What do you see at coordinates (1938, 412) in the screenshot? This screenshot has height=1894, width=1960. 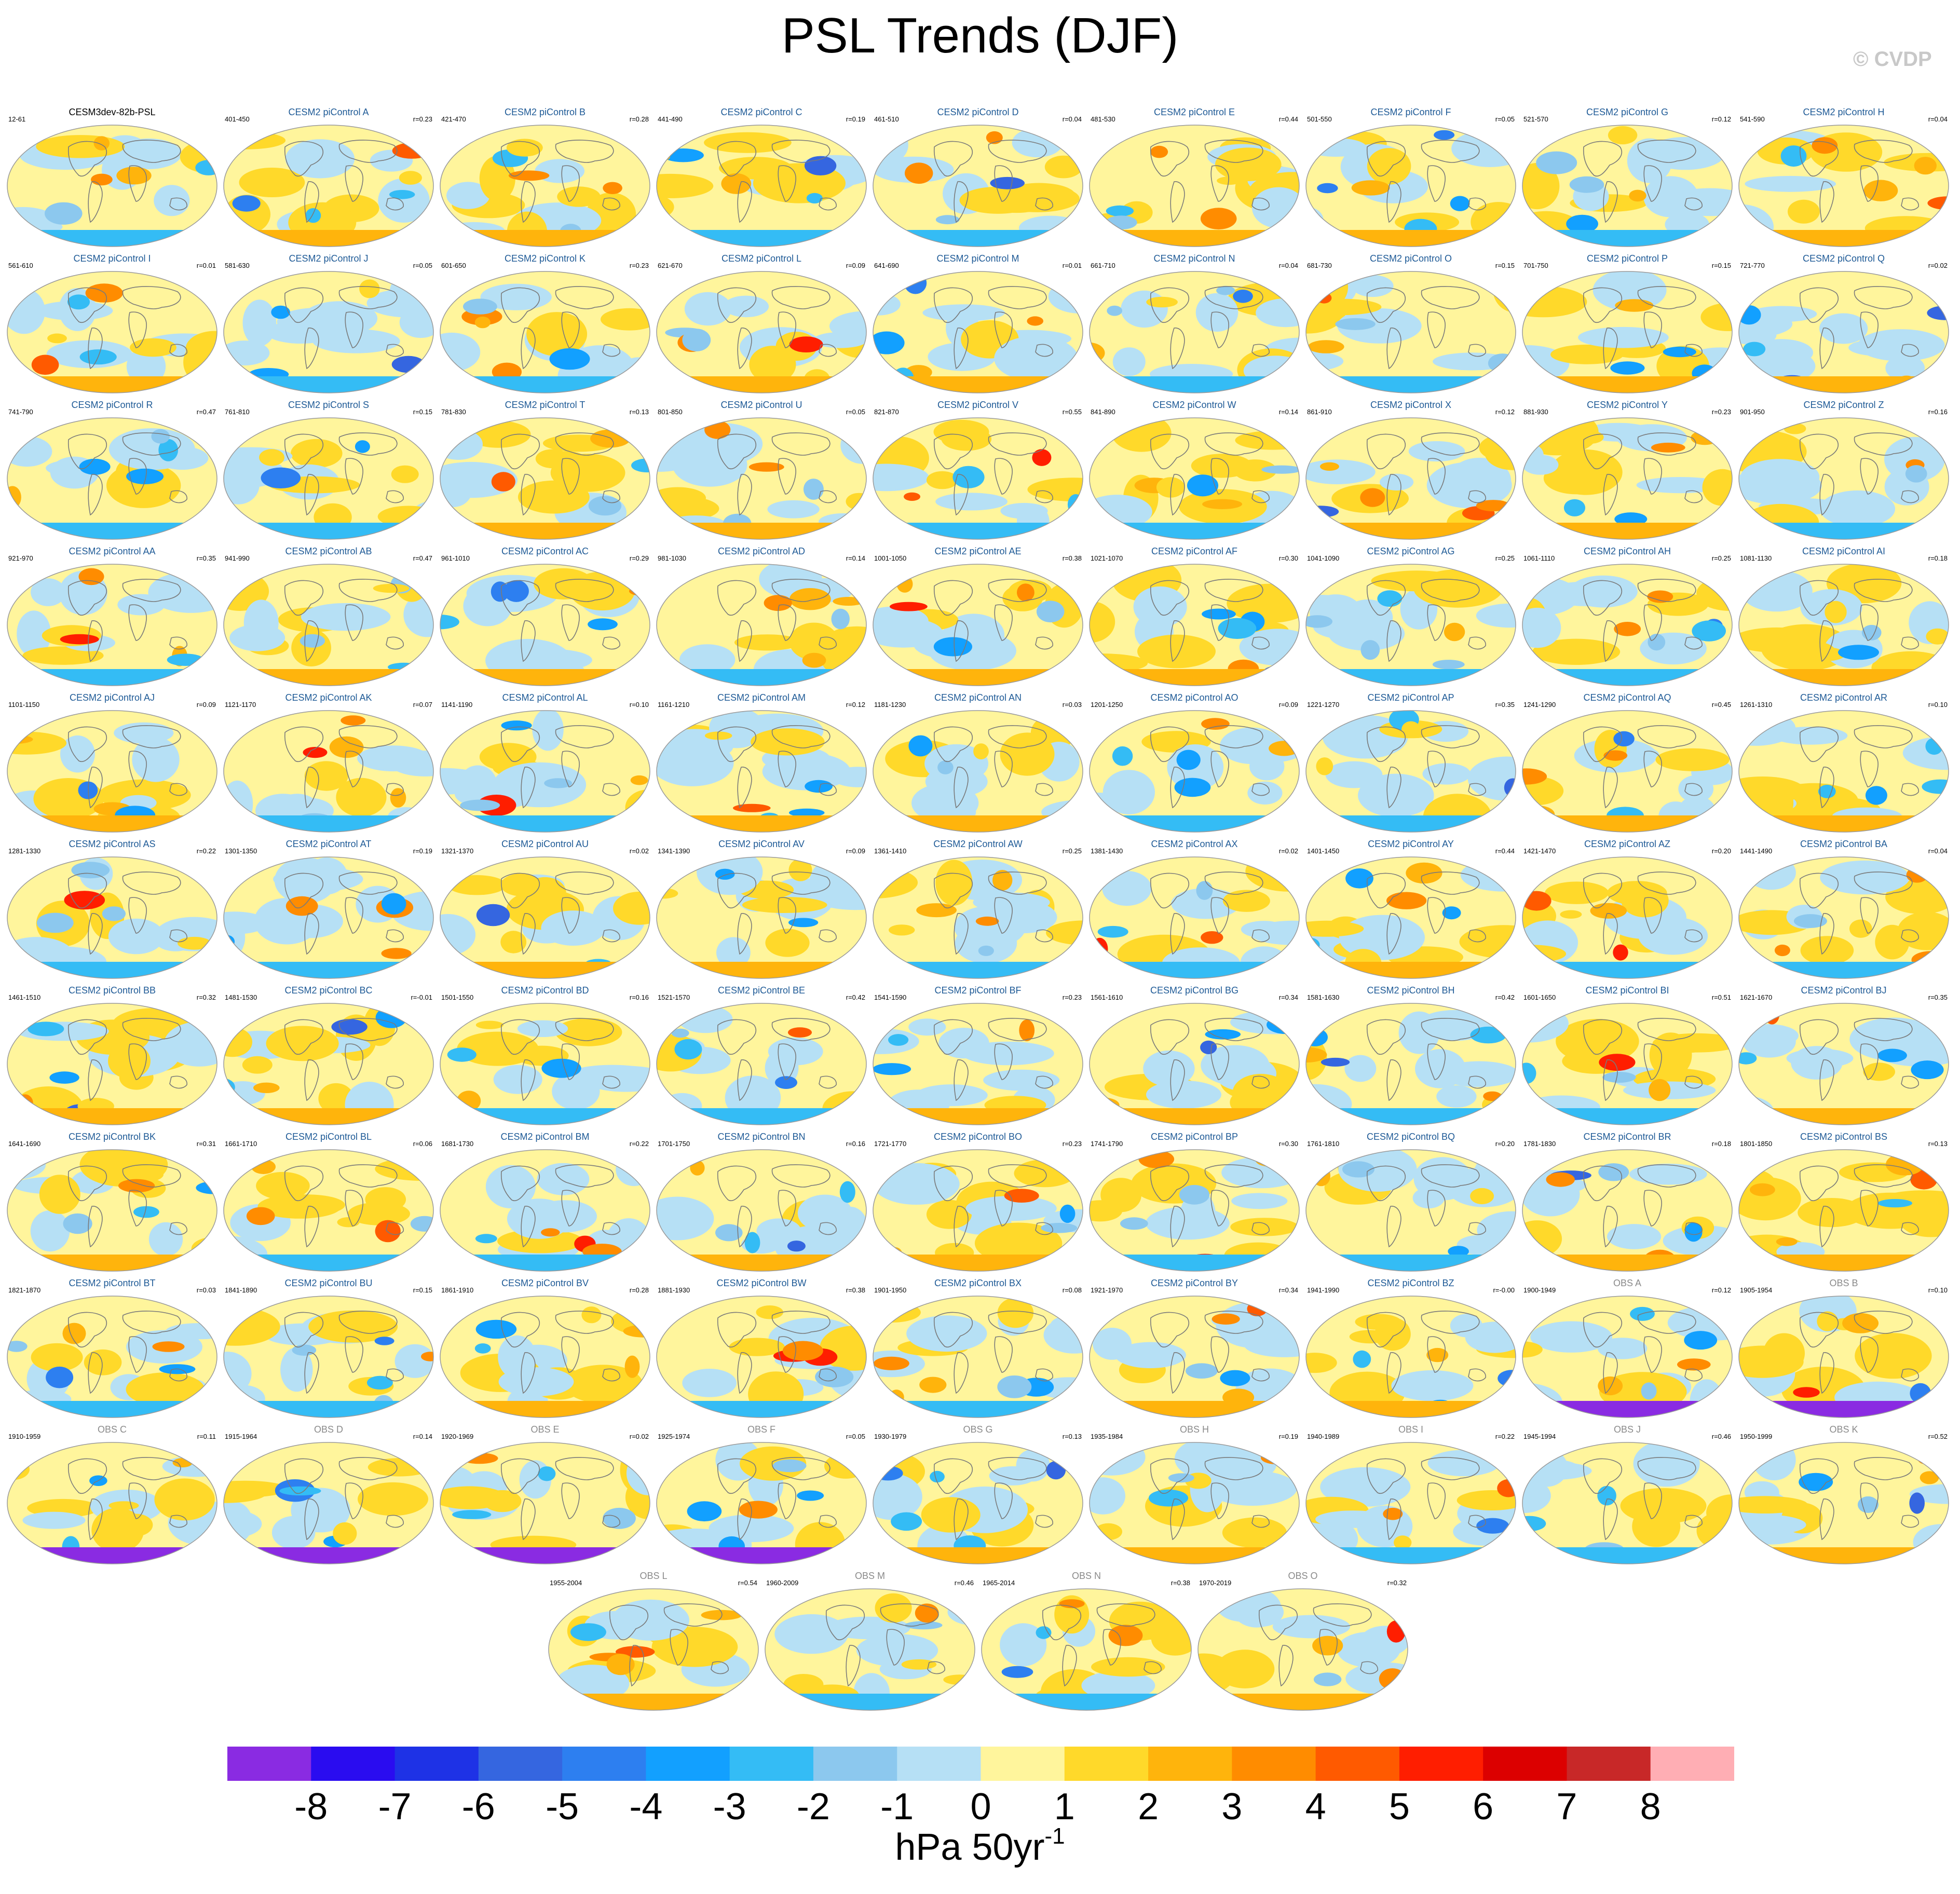 I see `panel-pattern-correlation: r=0.16` at bounding box center [1938, 412].